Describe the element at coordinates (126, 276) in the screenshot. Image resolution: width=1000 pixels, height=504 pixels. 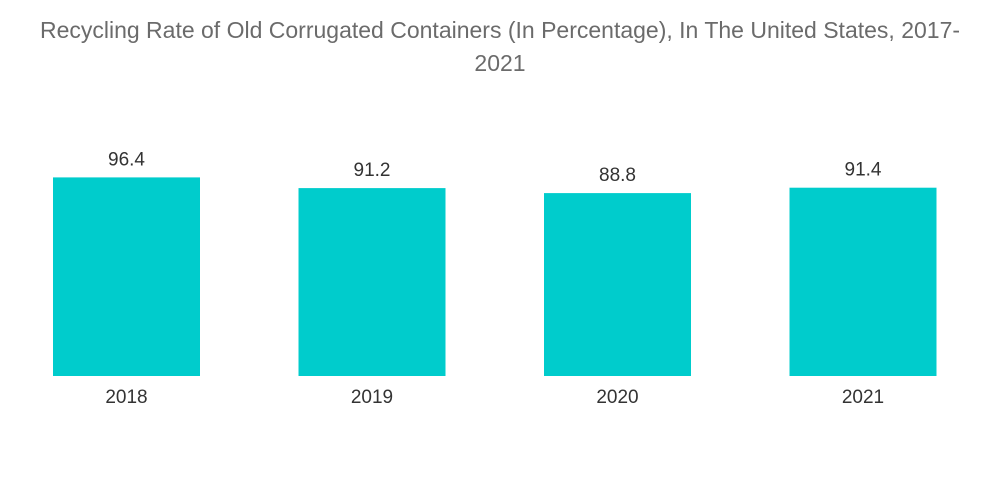
I see `bar-2018` at that location.